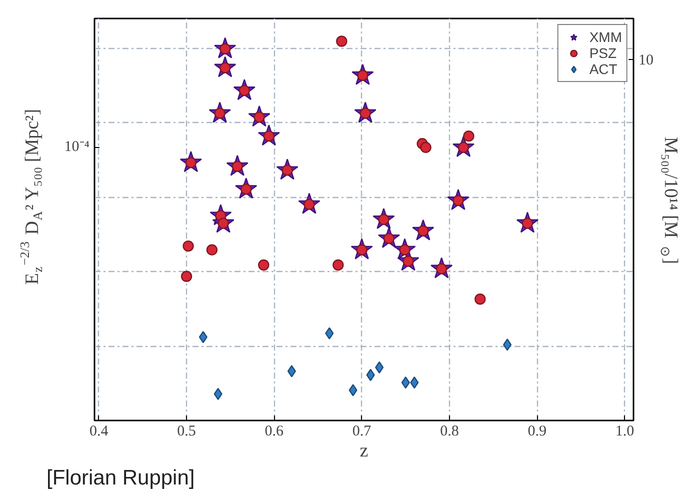 Image resolution: width=696 pixels, height=489 pixels. Describe the element at coordinates (537, 432) in the screenshot. I see `x-tick-label: 0.9` at that location.